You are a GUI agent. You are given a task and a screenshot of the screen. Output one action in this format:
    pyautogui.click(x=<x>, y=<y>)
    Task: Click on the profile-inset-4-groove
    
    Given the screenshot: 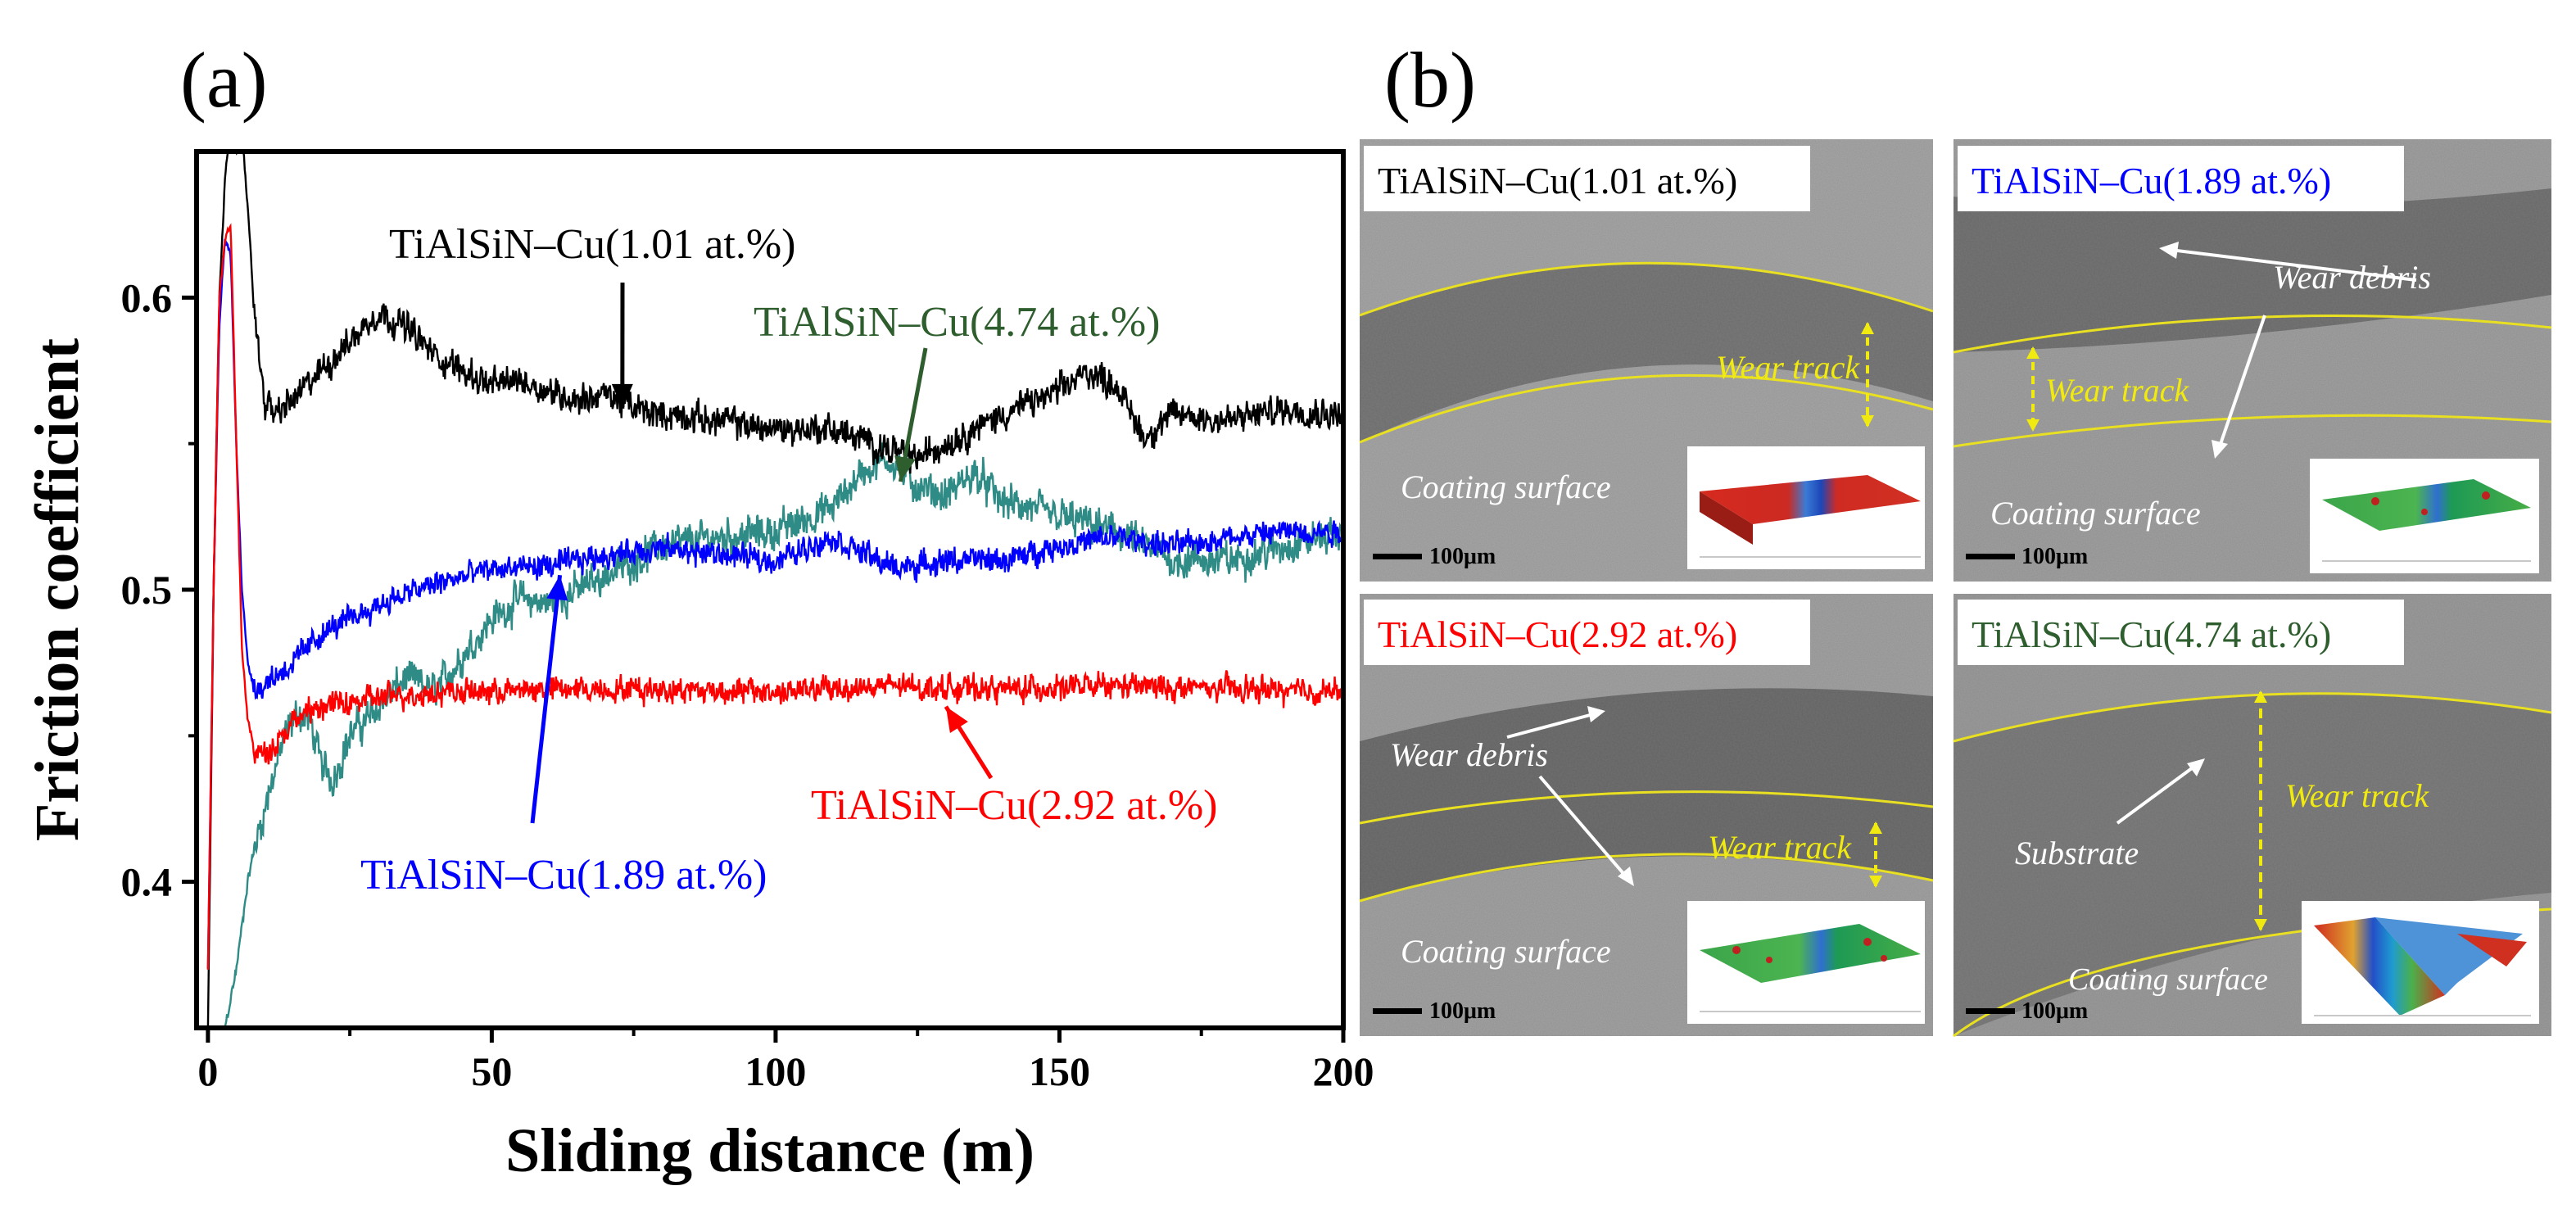 What is the action you would take?
    pyautogui.click(x=2379, y=966)
    